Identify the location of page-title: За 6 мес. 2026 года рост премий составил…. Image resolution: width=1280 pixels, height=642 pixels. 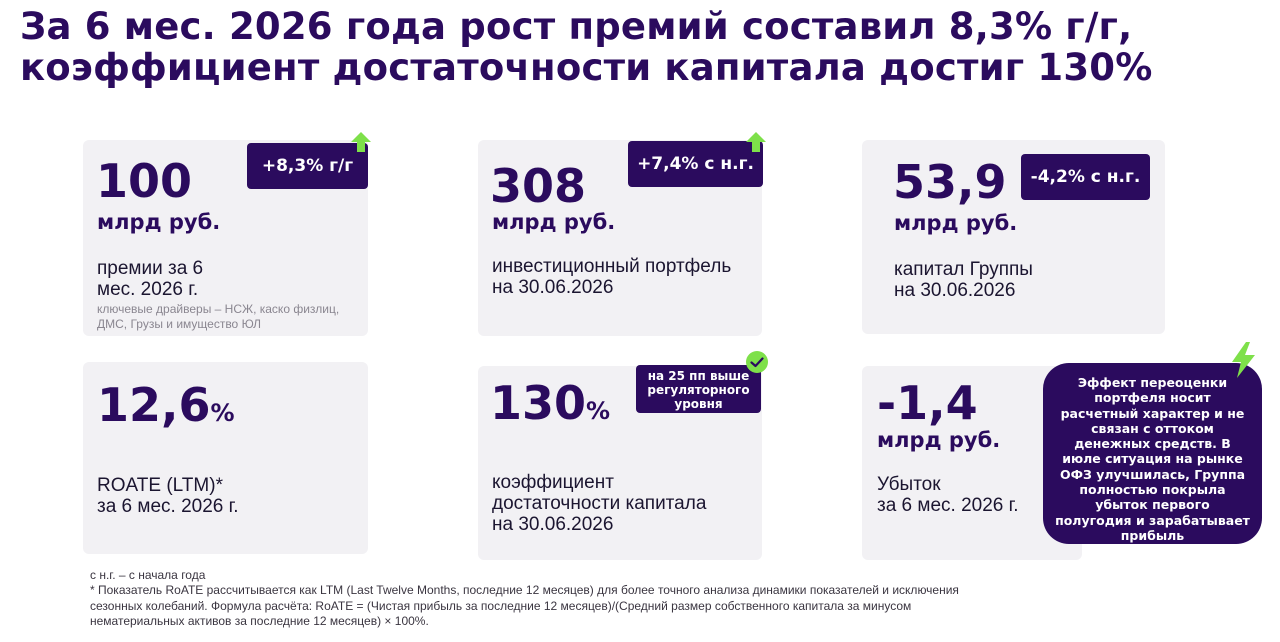
(640, 47).